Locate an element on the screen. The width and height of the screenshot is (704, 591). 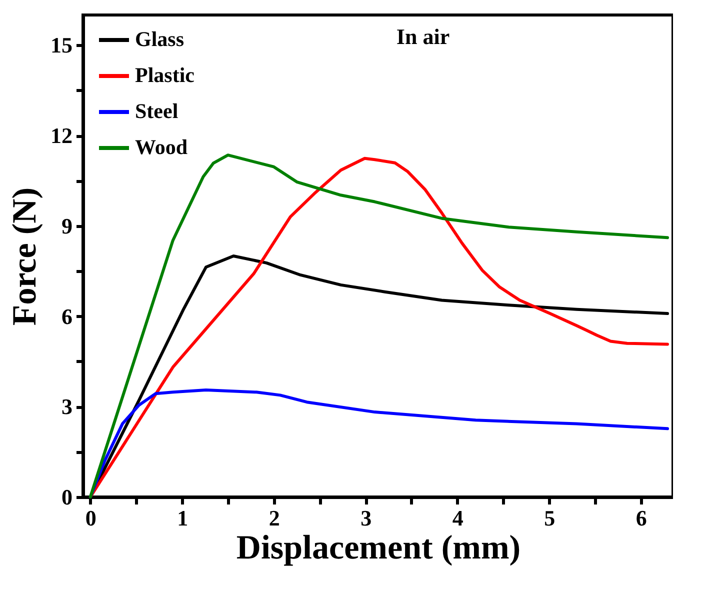
y-tick-label: 15 is located at coordinates (61, 45).